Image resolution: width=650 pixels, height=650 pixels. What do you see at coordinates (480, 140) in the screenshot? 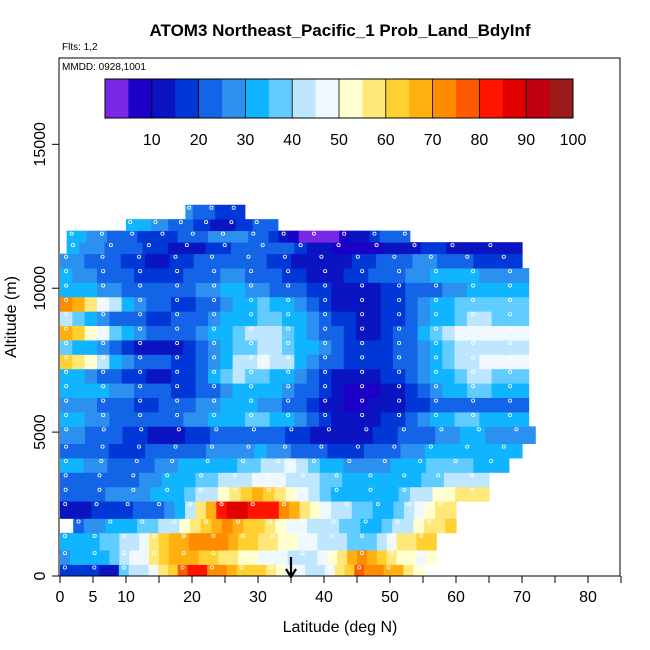
I see `colorbar-tick-label: 80` at bounding box center [480, 140].